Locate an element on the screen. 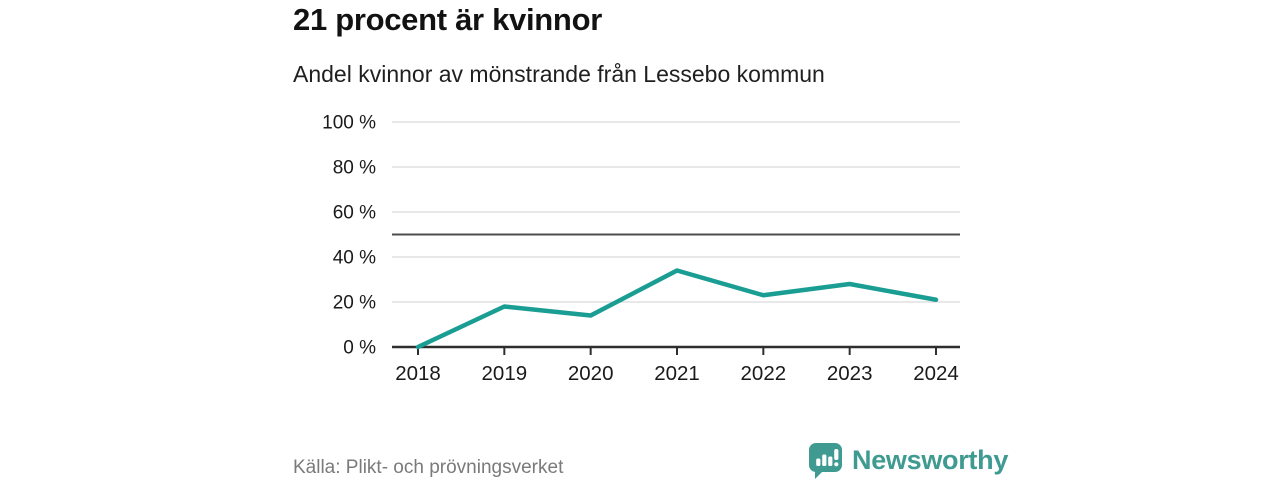  y-axis-label: 60 % is located at coordinates (354, 213).